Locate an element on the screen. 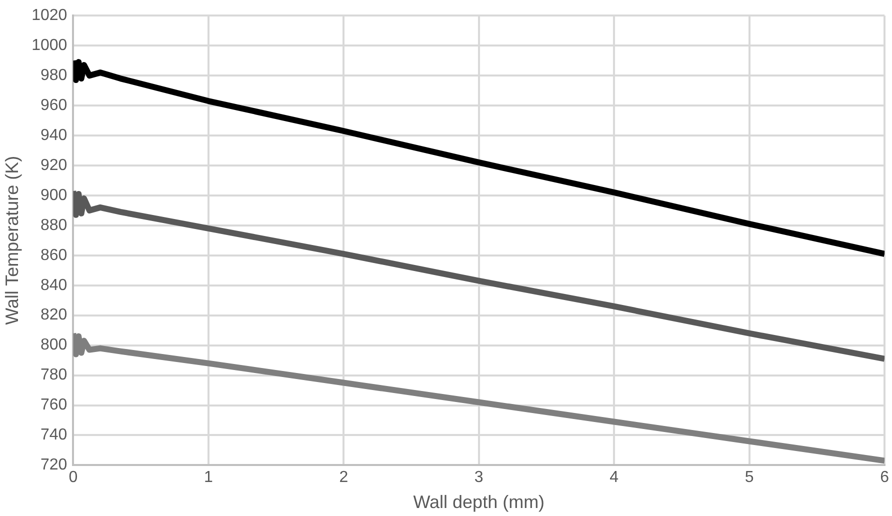 The height and width of the screenshot is (516, 892). x-tick-label: 0 is located at coordinates (73, 477).